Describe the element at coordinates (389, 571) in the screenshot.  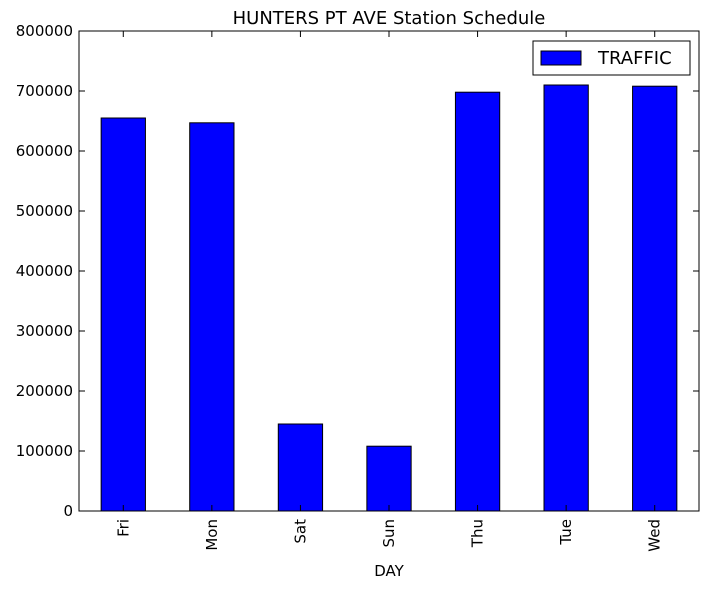
I see `x-axis-label: DAY` at that location.